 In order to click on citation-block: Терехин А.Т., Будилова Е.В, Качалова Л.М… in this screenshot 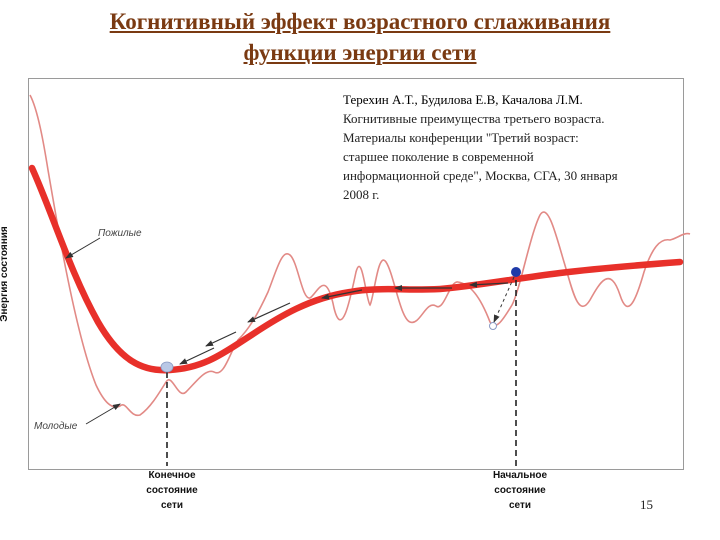, I will do `click(518, 147)`.